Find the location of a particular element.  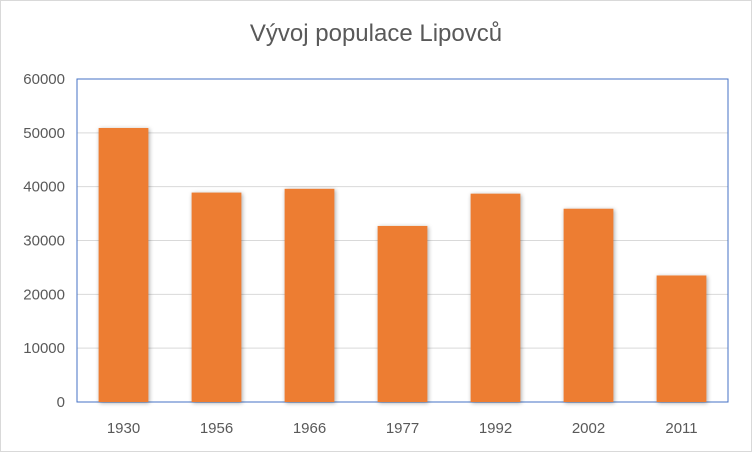

chart-title: Vývoj populace Lipovců is located at coordinates (376, 33).